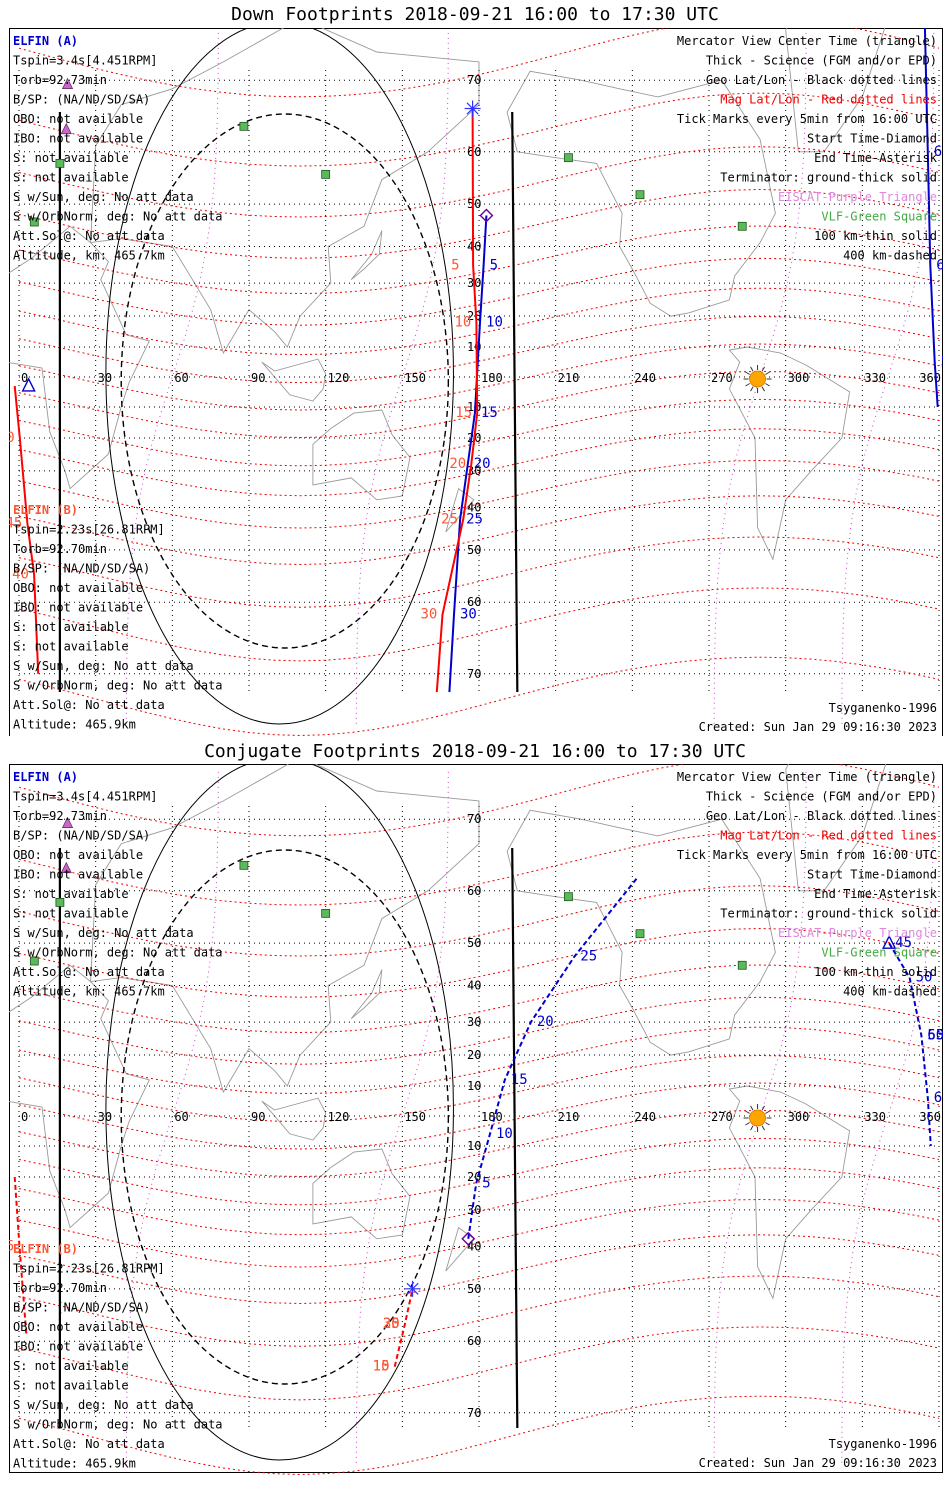  What do you see at coordinates (81, 569) in the screenshot?
I see `elfin-b-line: B/SP: (NA/ND/SD/SA)` at bounding box center [81, 569].